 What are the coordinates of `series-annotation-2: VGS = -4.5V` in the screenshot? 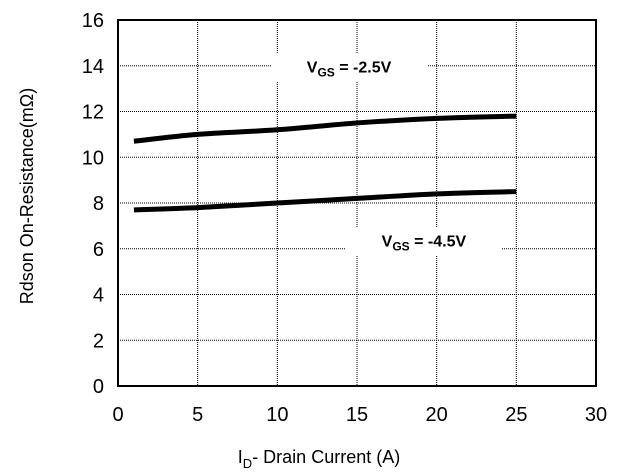 It's located at (424, 243).